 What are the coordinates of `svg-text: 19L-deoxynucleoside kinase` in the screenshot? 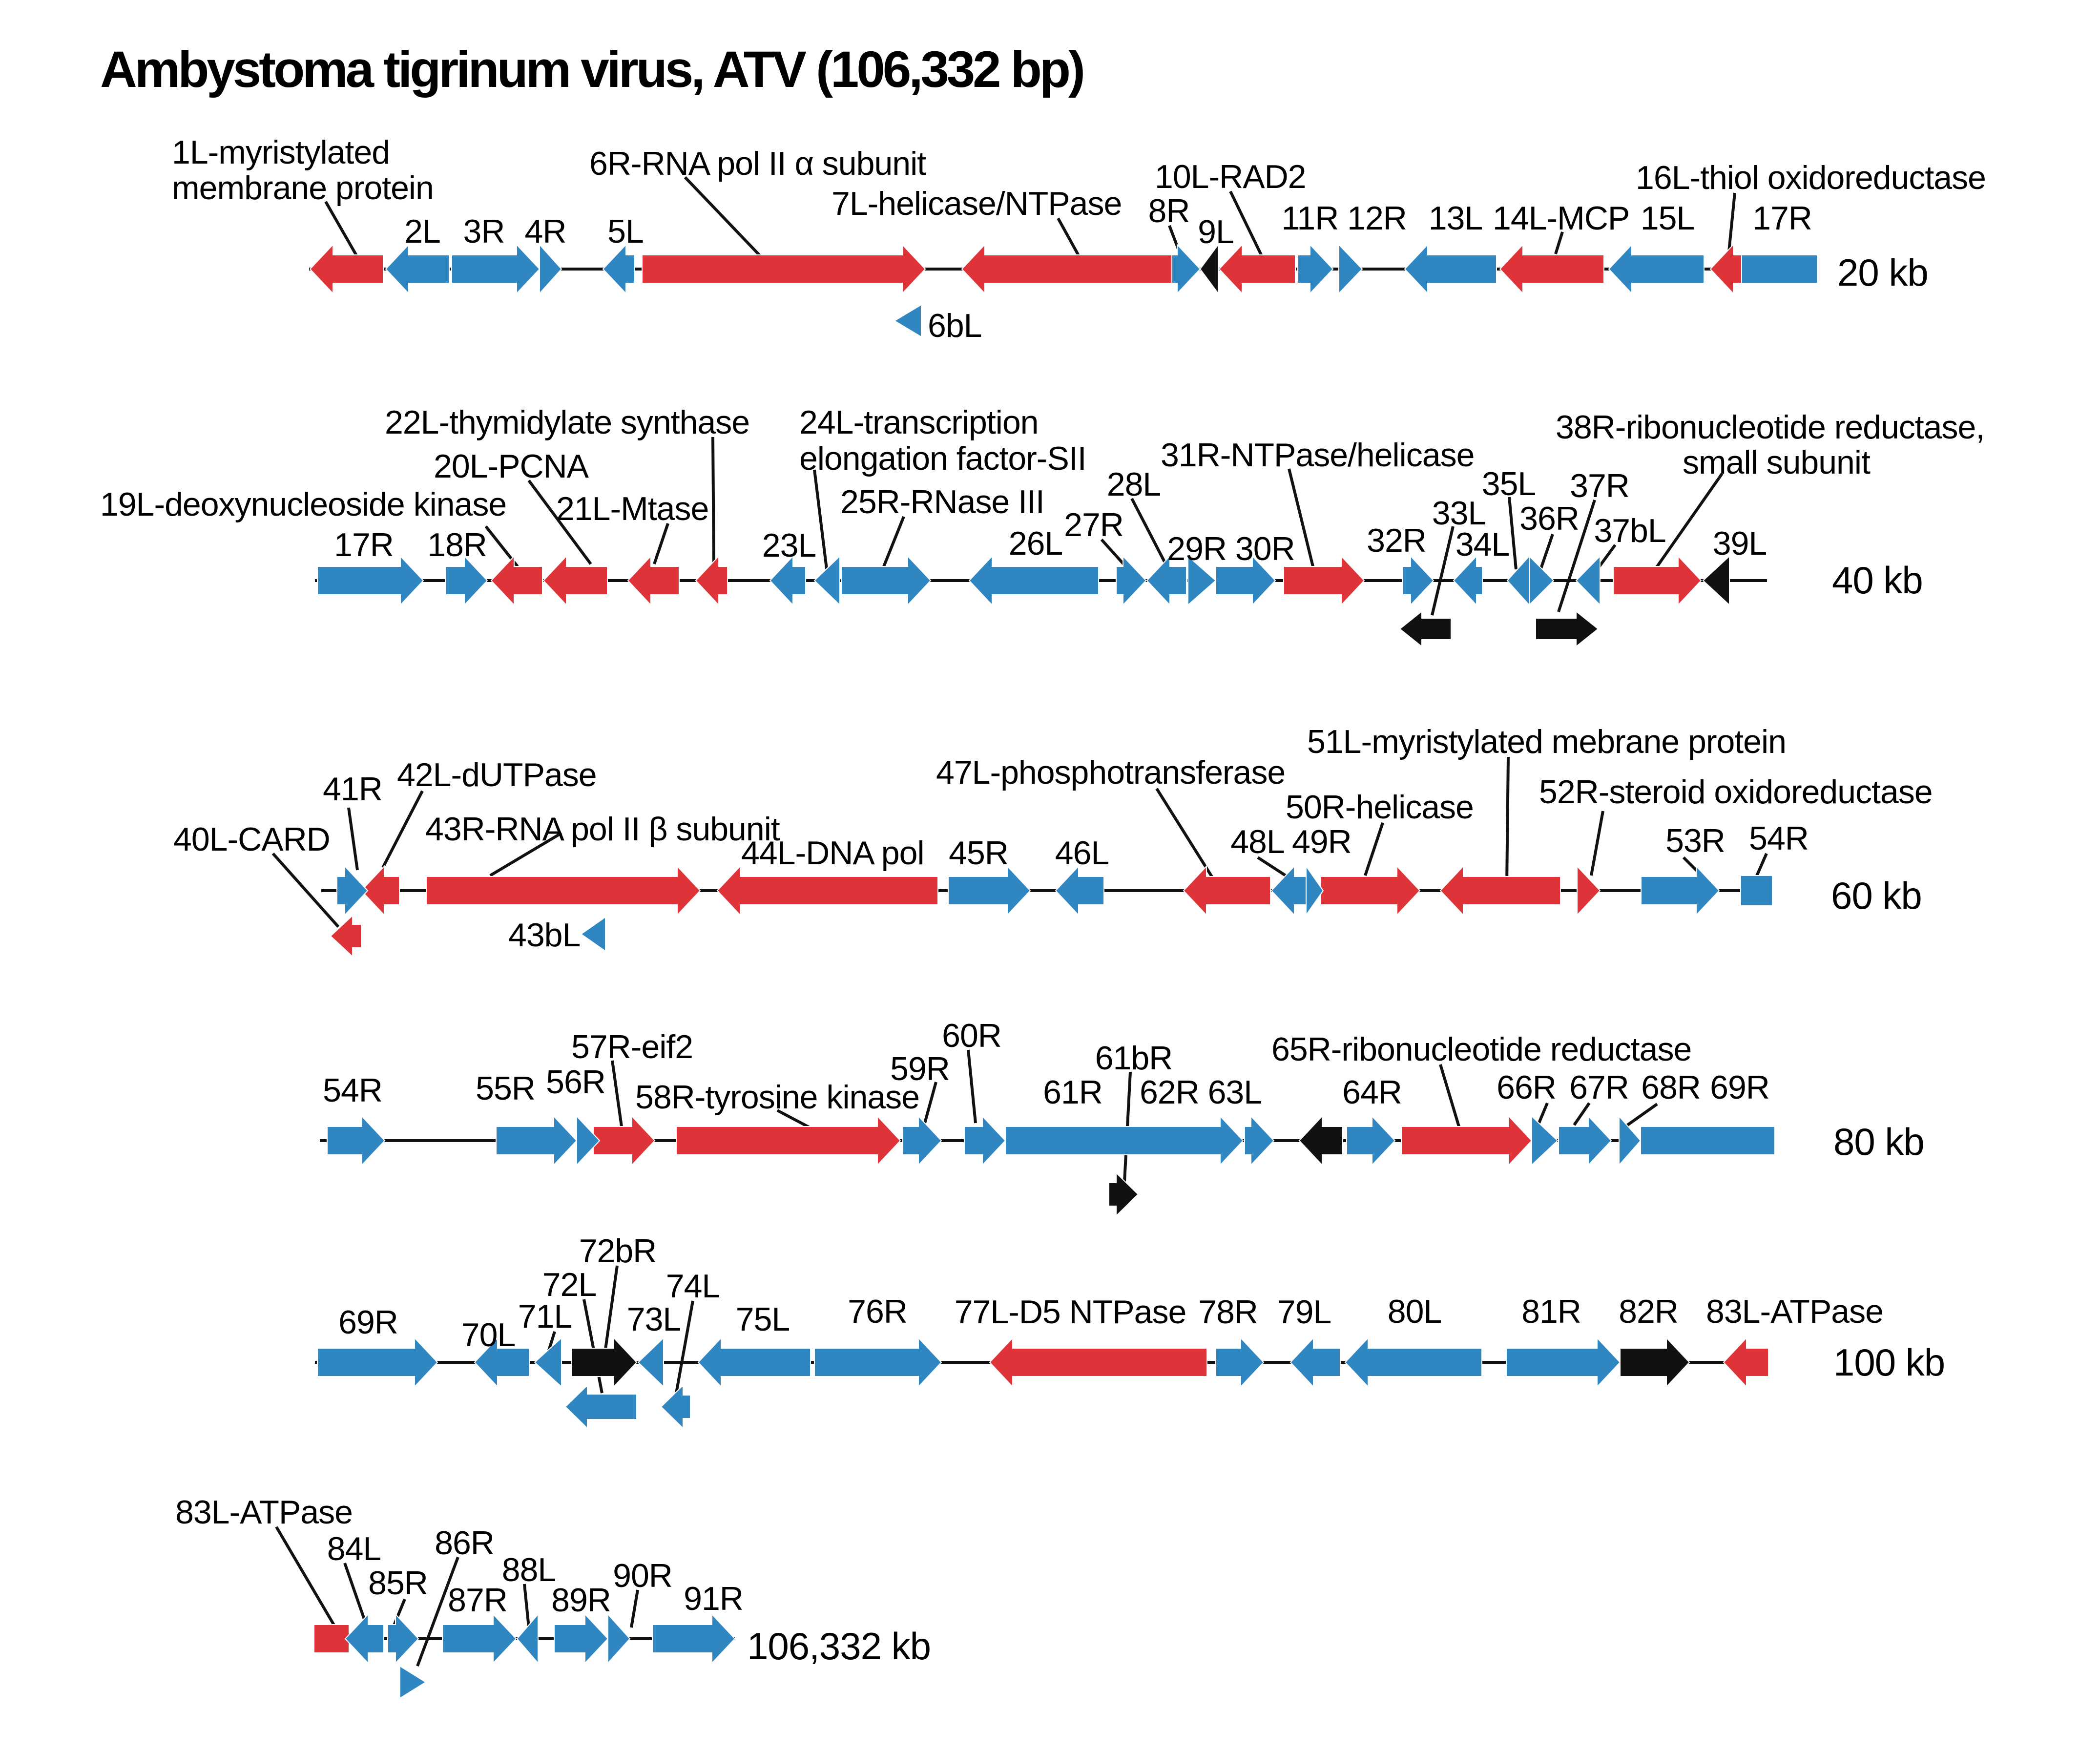 It's located at (303, 504).